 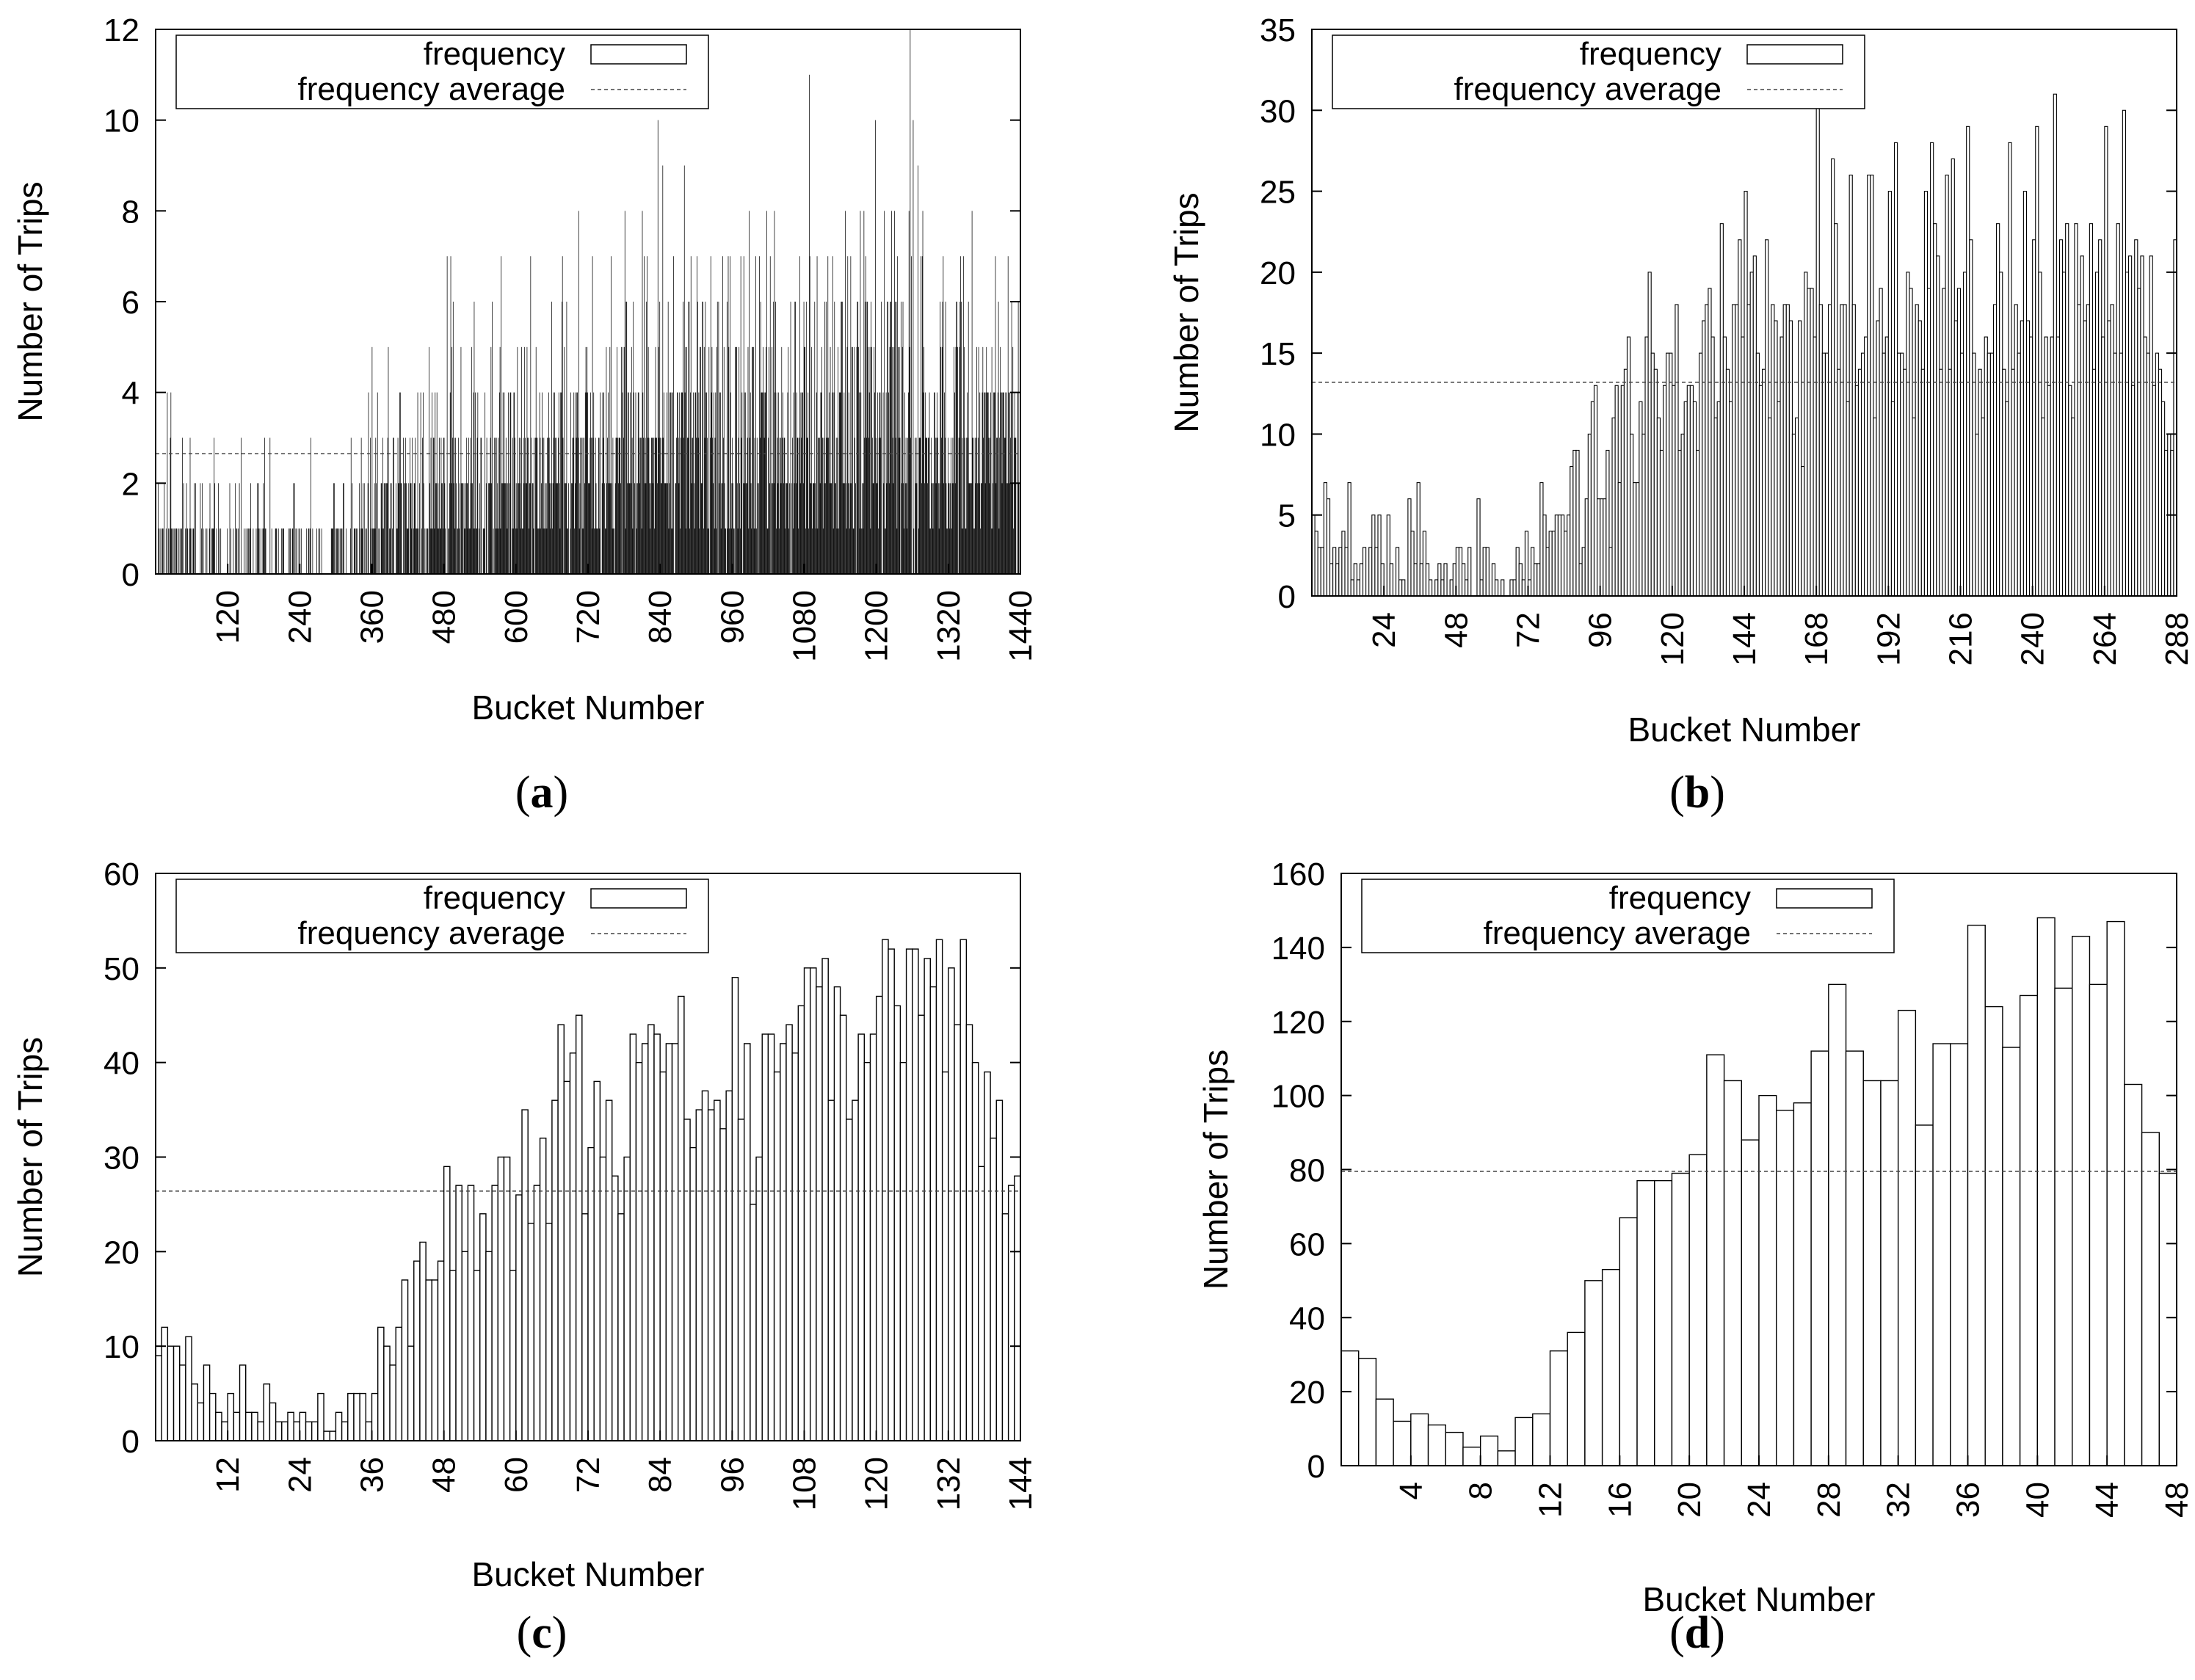 I want to click on chart-b-xtick-label: 72, so click(x=1529, y=630).